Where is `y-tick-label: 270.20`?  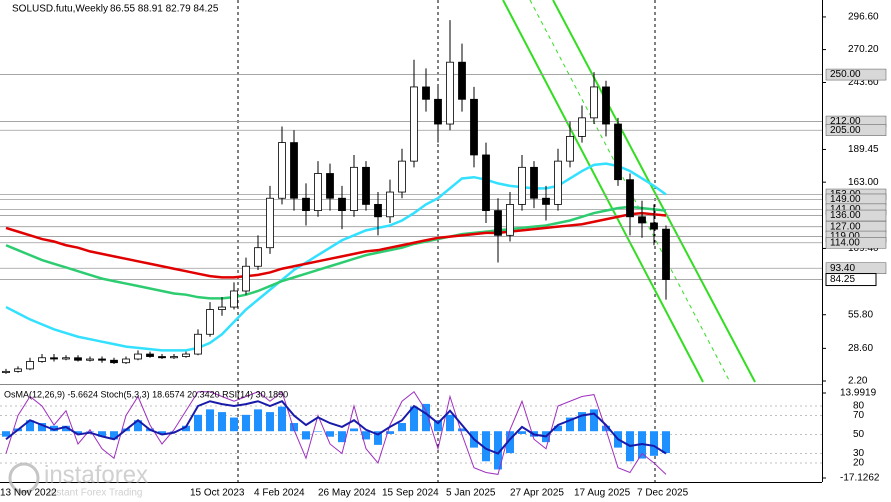 y-tick-label: 270.20 is located at coordinates (863, 49).